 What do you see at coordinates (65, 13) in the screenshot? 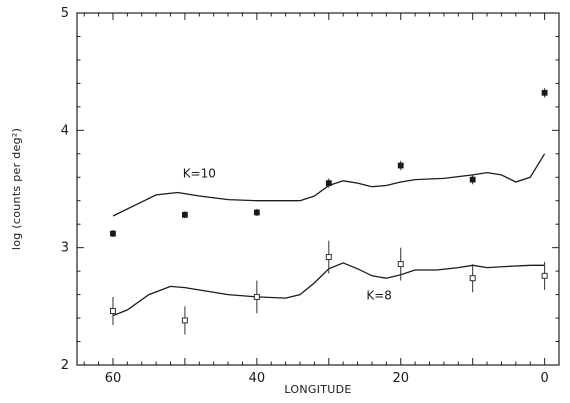
I see `y-tick-label: 5` at bounding box center [65, 13].